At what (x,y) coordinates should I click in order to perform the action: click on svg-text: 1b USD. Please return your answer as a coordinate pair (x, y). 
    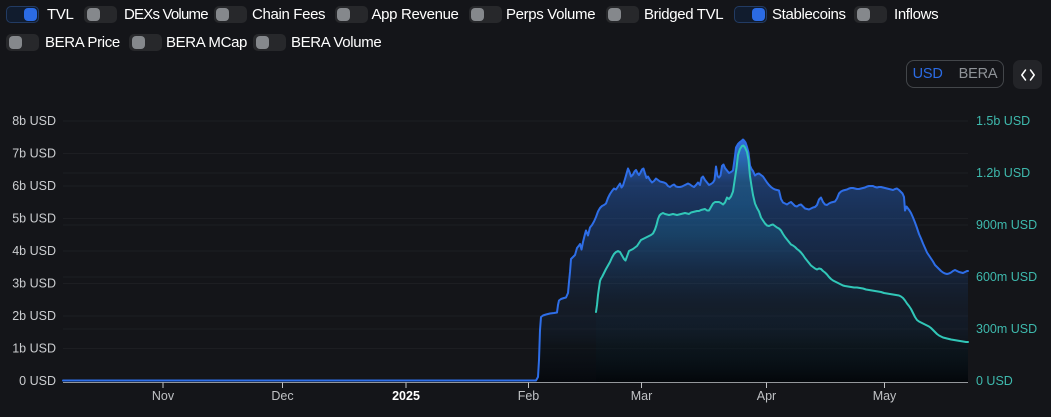
    Looking at the image, I should click on (34, 349).